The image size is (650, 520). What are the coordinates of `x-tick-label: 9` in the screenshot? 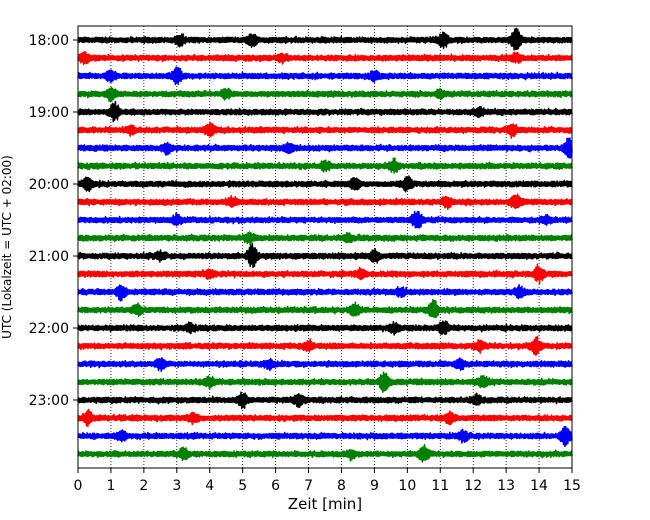 It's located at (374, 486).